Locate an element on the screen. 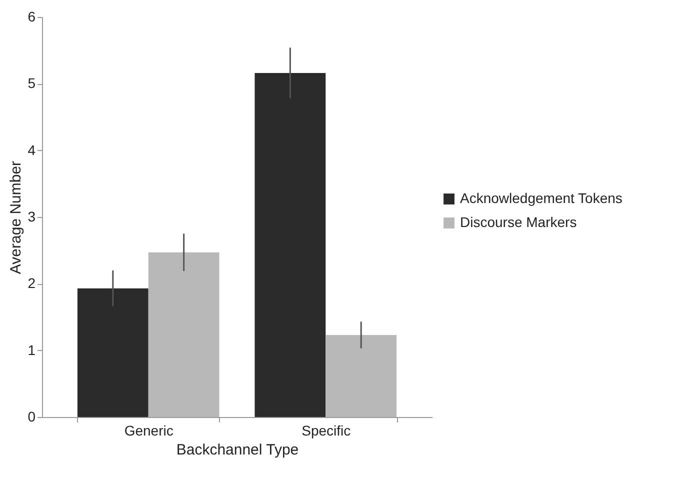  y-tick-label: 5 is located at coordinates (32, 83).